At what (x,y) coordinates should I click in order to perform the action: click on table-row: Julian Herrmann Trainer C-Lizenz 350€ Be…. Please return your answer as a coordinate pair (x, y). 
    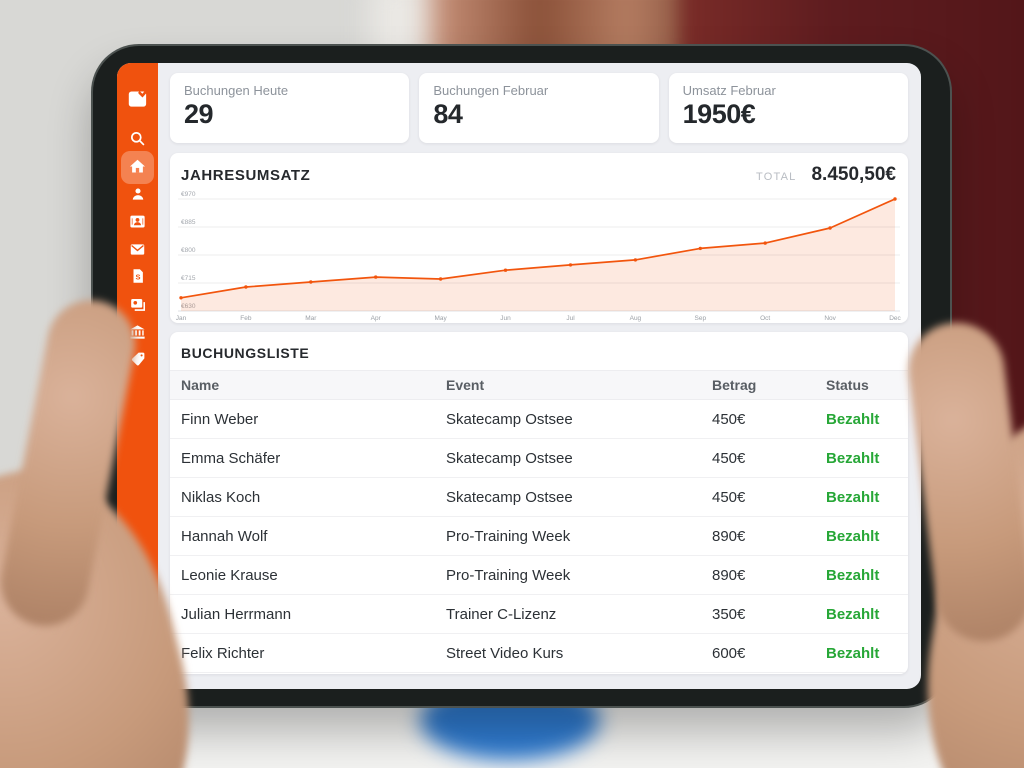
    Looking at the image, I should click on (539, 614).